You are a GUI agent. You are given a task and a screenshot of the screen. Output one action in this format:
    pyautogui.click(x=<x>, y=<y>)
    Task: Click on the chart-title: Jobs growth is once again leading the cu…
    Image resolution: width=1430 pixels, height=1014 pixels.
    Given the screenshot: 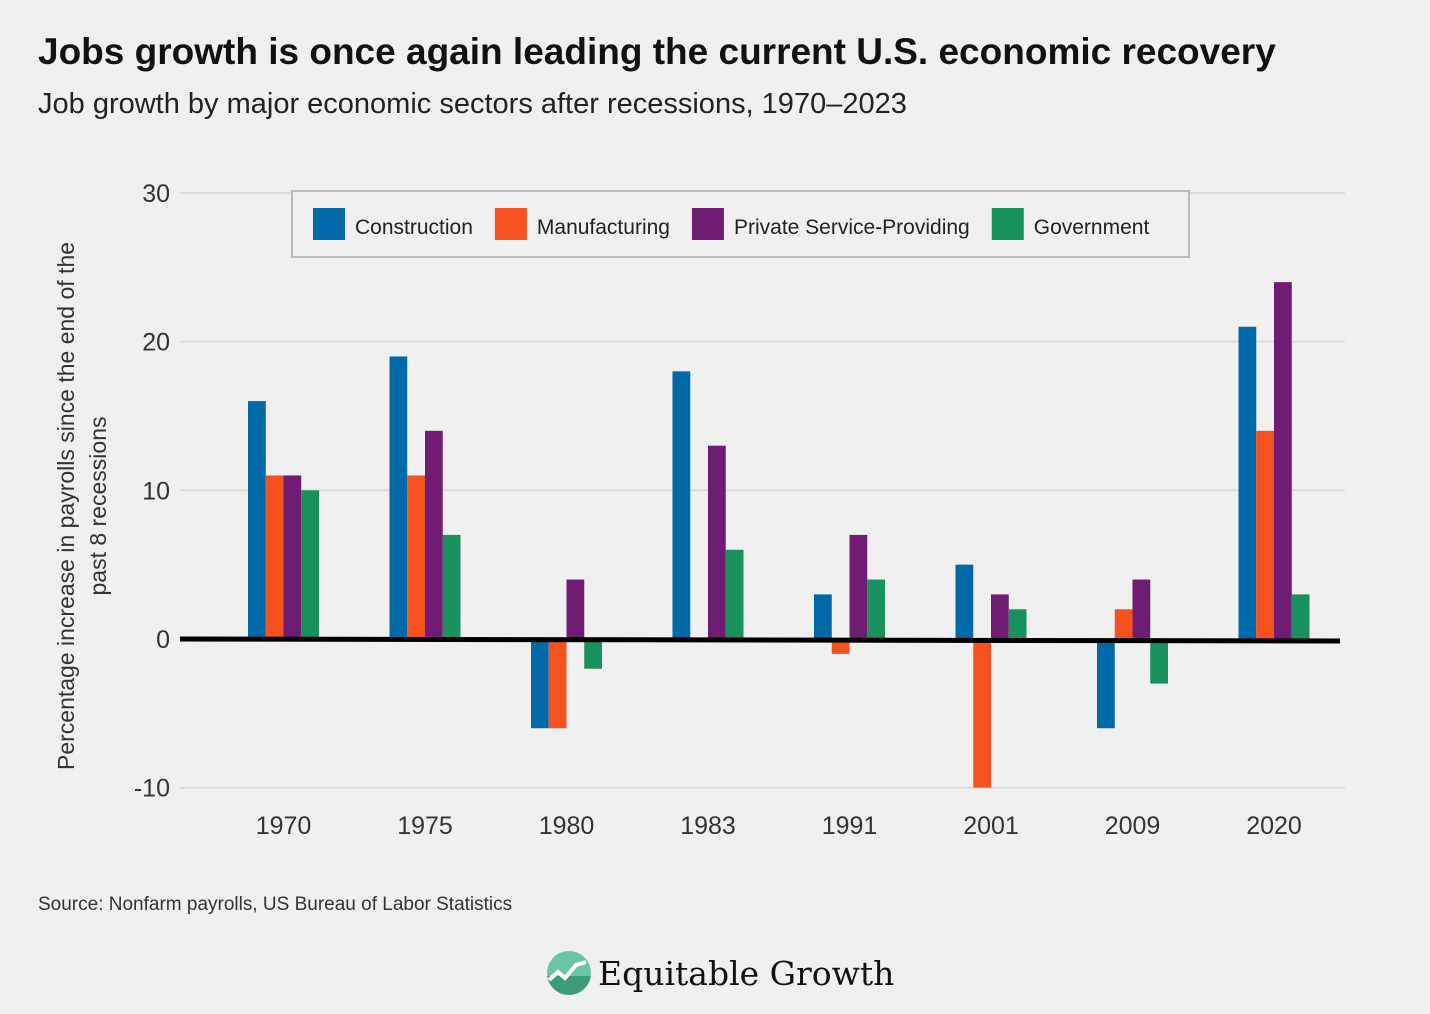 What is the action you would take?
    pyautogui.click(x=657, y=51)
    